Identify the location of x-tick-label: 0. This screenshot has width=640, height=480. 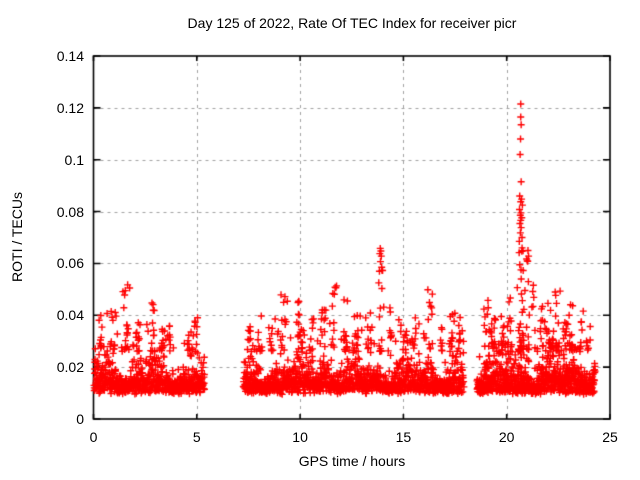
(93, 437).